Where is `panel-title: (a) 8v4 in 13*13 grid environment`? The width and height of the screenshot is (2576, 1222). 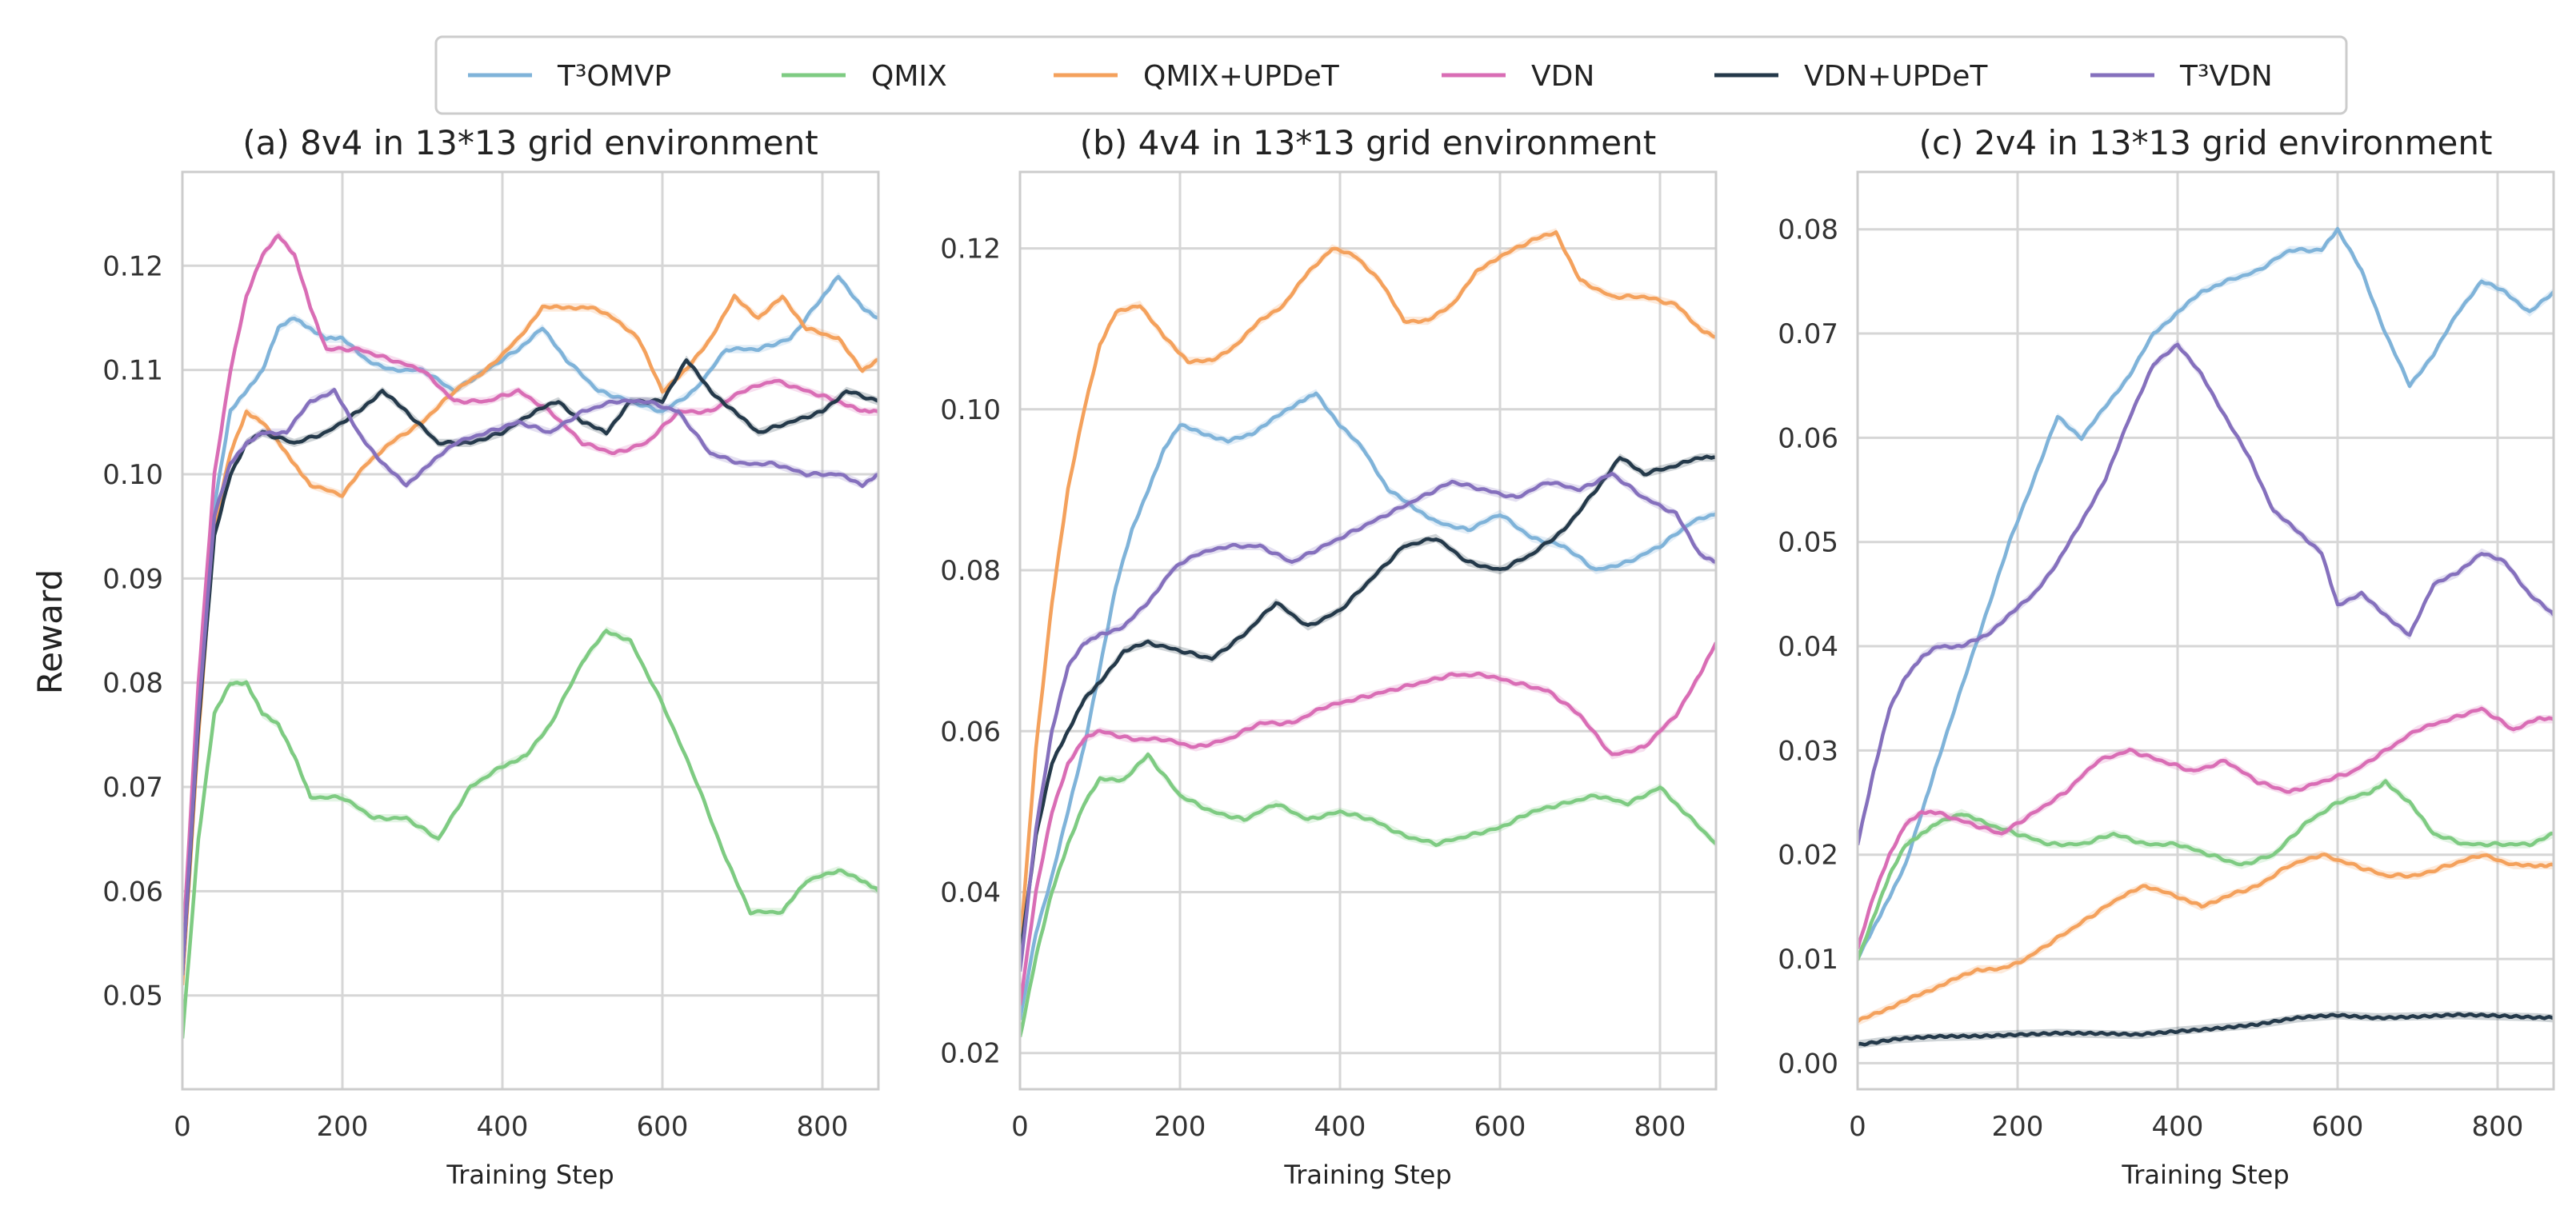
panel-title: (a) 8v4 in 13*13 grid environment is located at coordinates (530, 142).